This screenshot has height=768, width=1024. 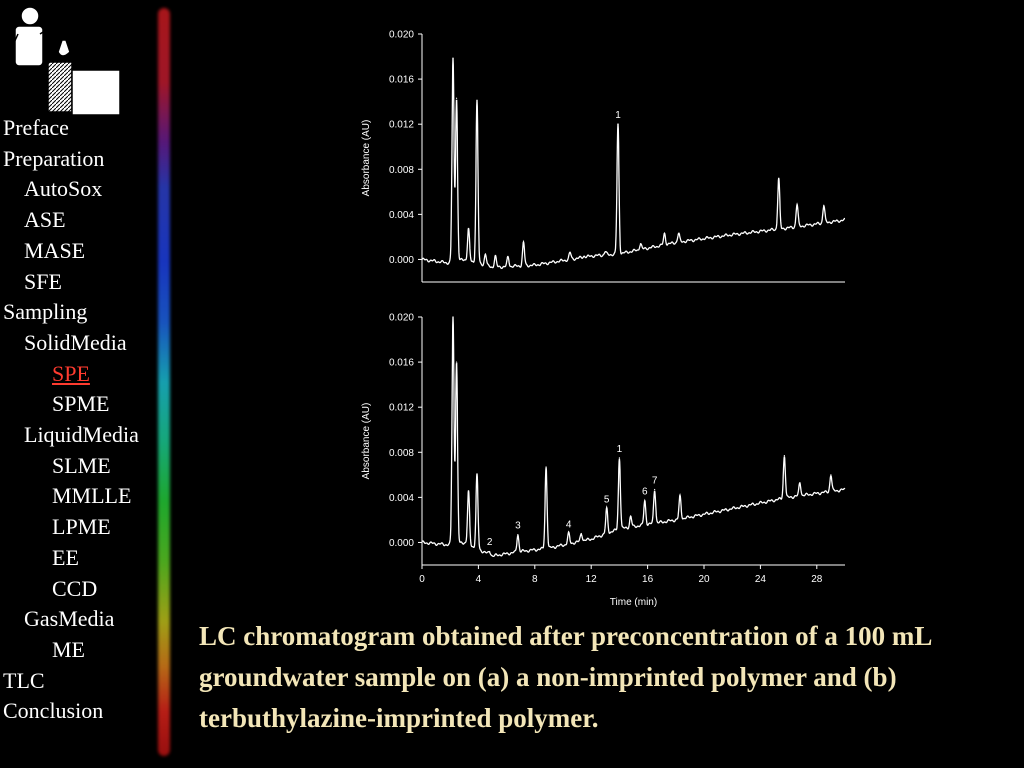 What do you see at coordinates (75, 588) in the screenshot?
I see `nav-item-ccd: CCD` at bounding box center [75, 588].